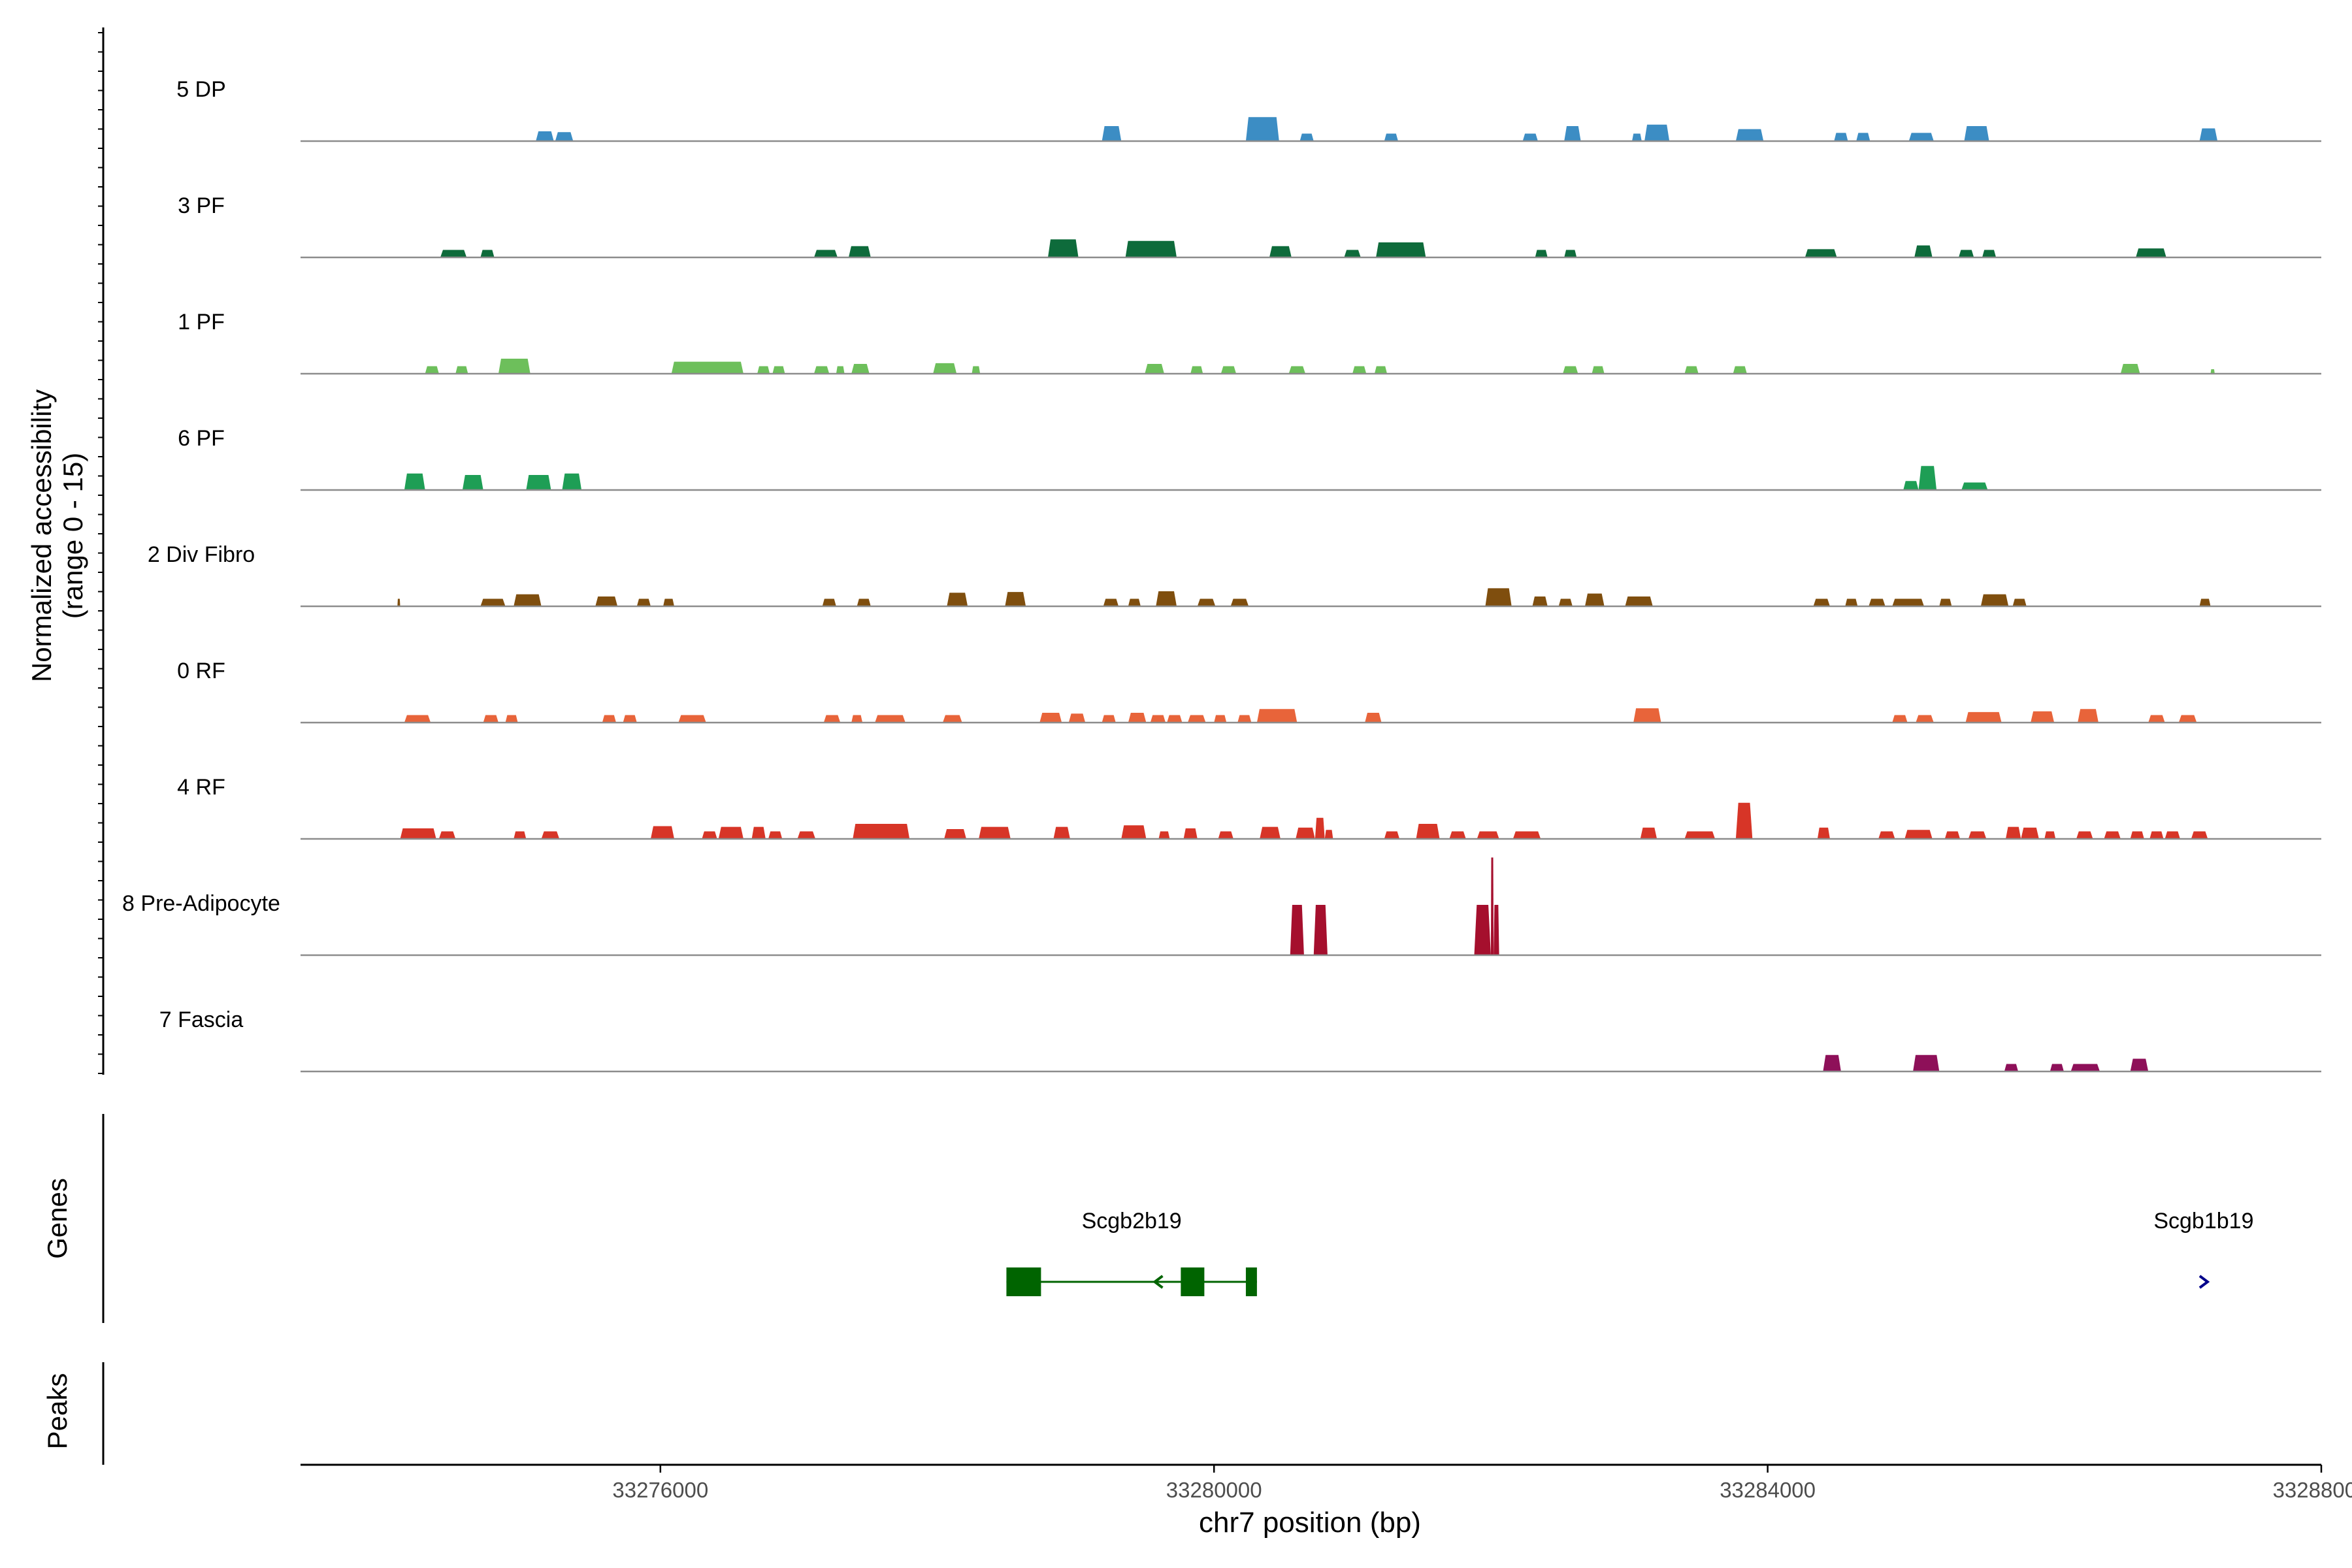 The height and width of the screenshot is (1568, 2352). Describe the element at coordinates (2312, 1490) in the screenshot. I see `x-tick-label: 33288000` at that location.